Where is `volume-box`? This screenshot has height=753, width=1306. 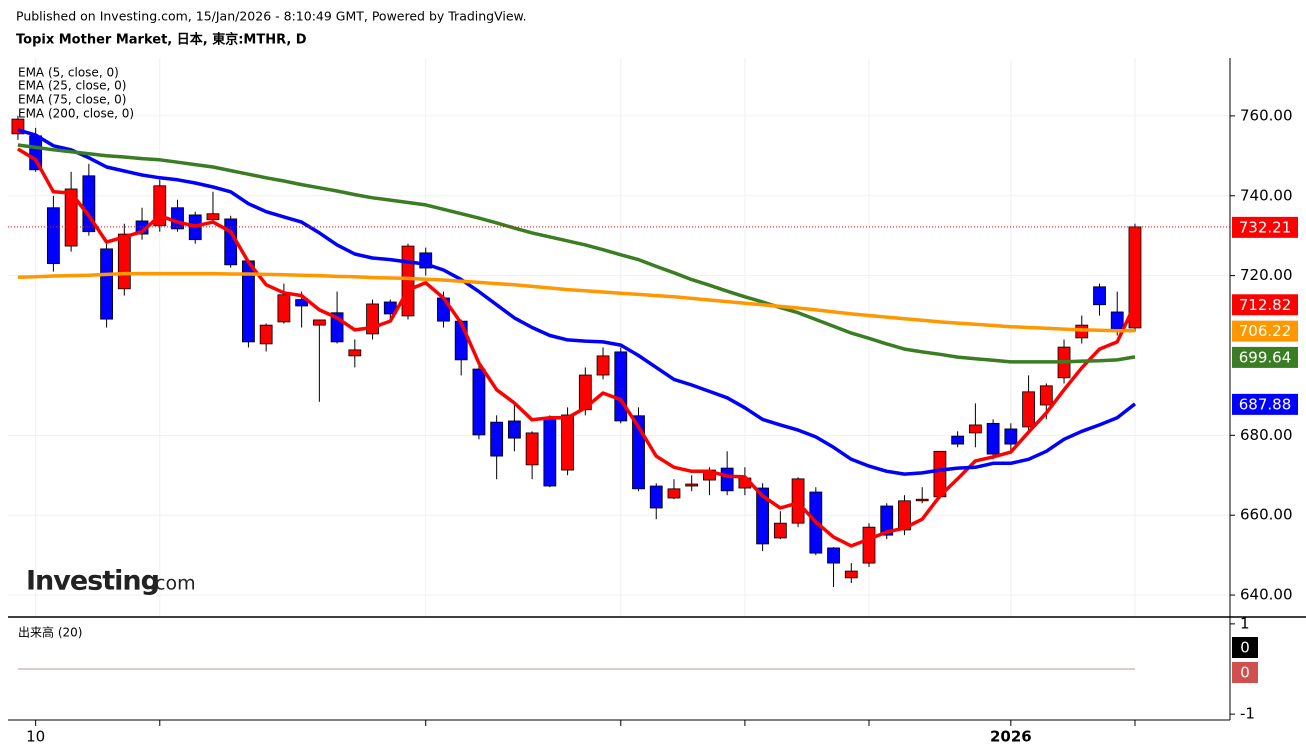
volume-box is located at coordinates (1245, 672).